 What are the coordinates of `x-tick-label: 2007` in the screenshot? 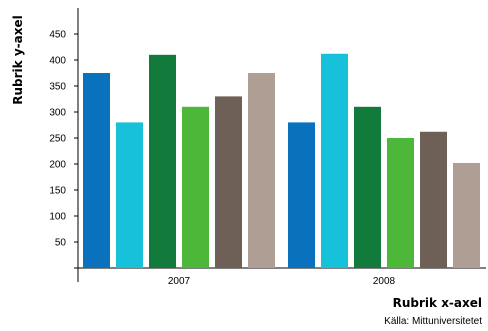 It's located at (179, 281).